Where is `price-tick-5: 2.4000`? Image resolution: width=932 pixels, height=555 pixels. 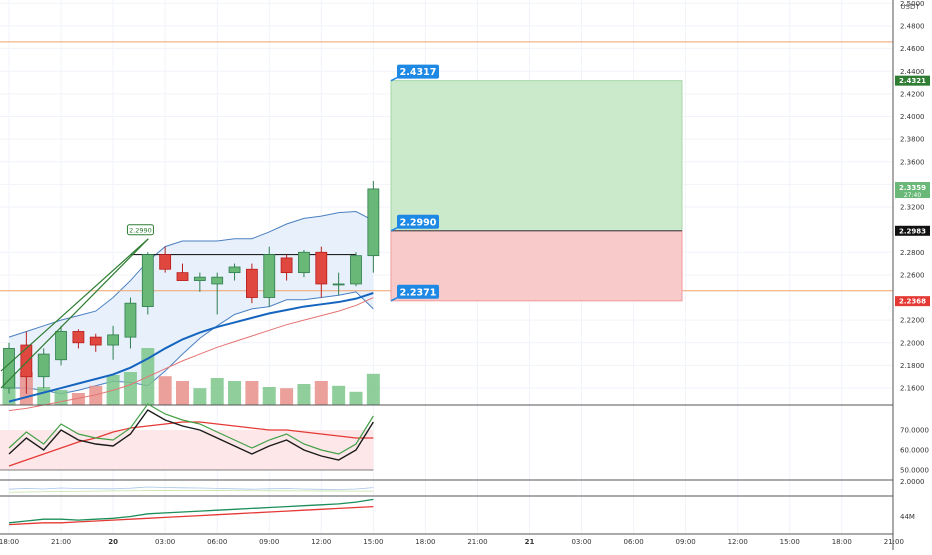
price-tick-5: 2.4000 is located at coordinates (912, 117).